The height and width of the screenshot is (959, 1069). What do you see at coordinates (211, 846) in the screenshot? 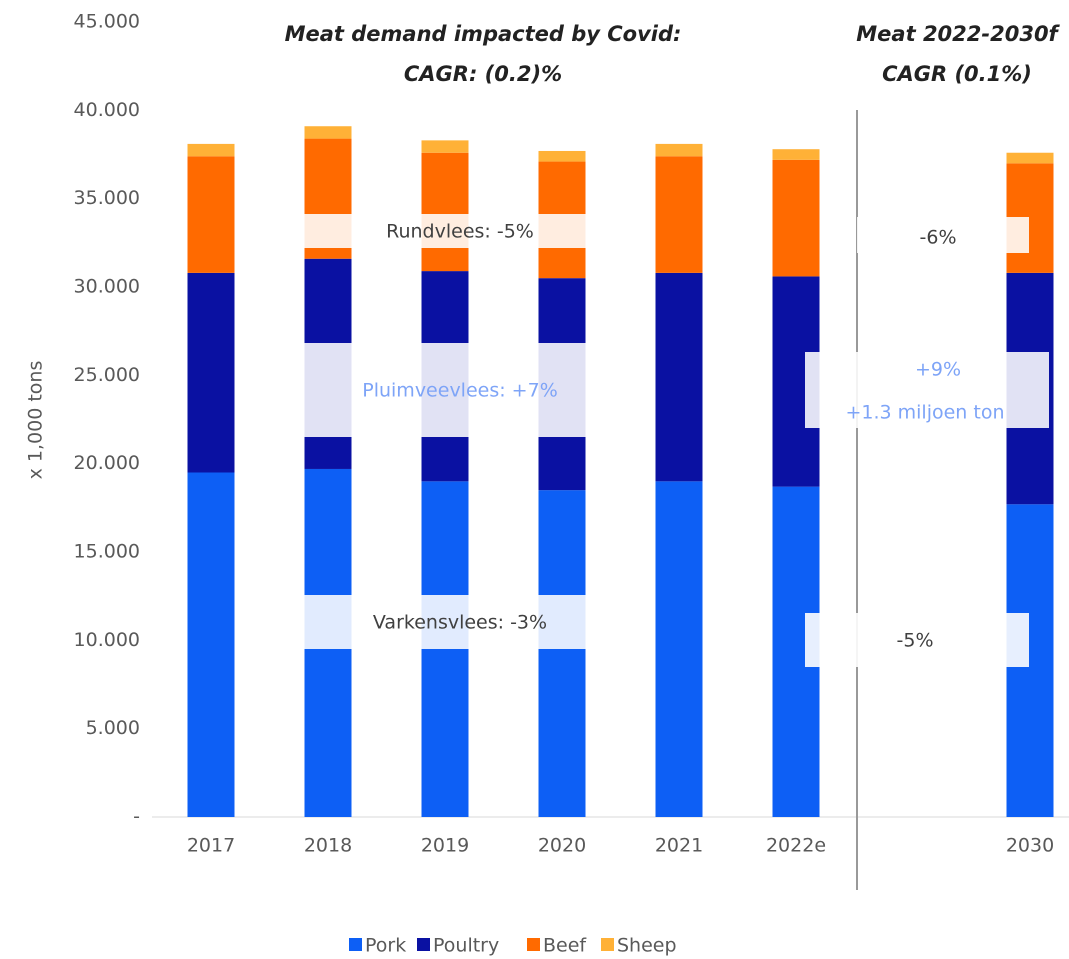
I see `x-tick-label: 2017` at bounding box center [211, 846].